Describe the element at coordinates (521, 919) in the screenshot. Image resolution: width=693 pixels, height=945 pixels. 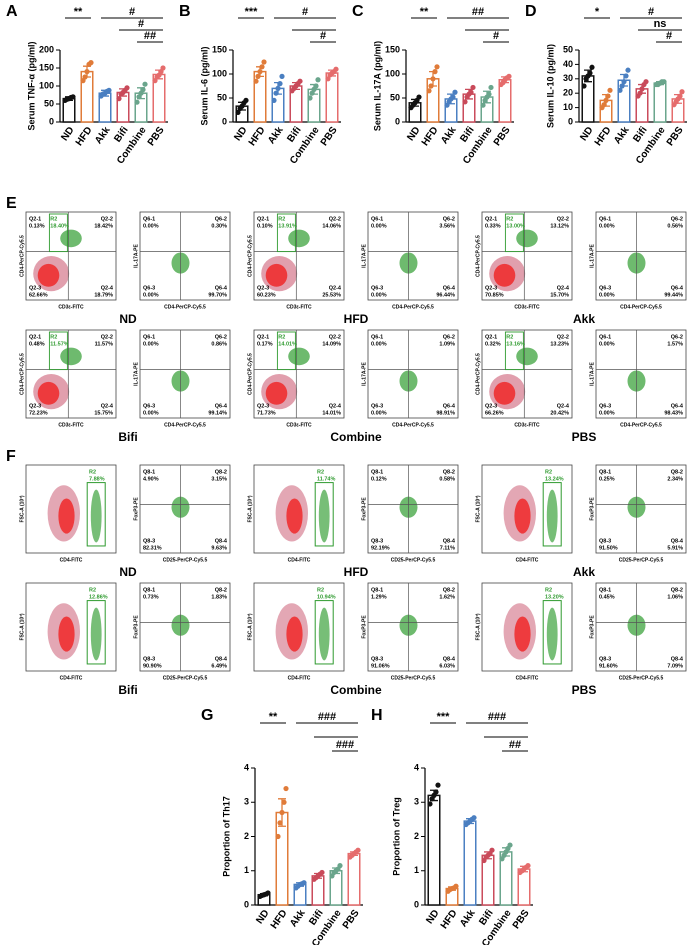
I see `x-tick-label: PBS` at that location.